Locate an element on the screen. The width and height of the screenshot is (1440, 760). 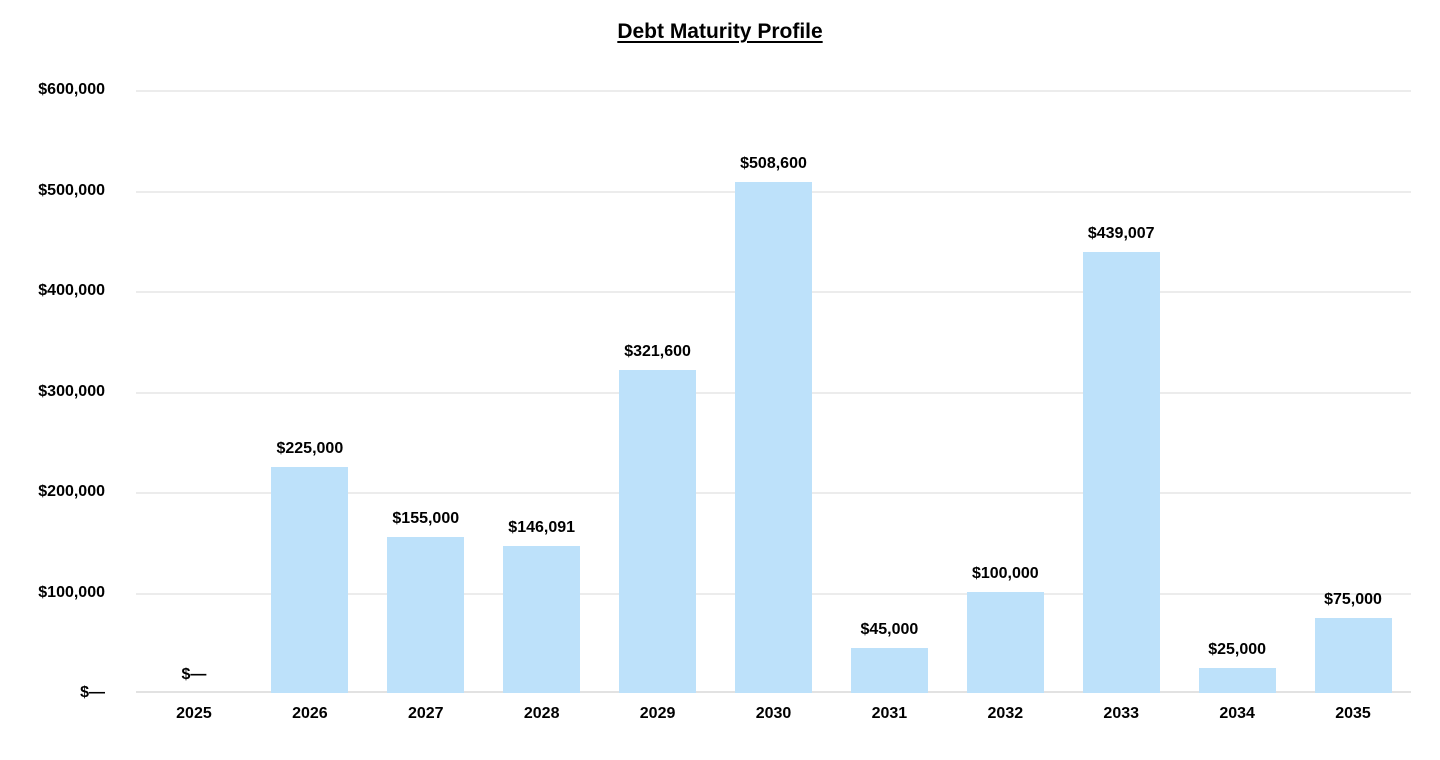
bar-2034 is located at coordinates (1237, 680).